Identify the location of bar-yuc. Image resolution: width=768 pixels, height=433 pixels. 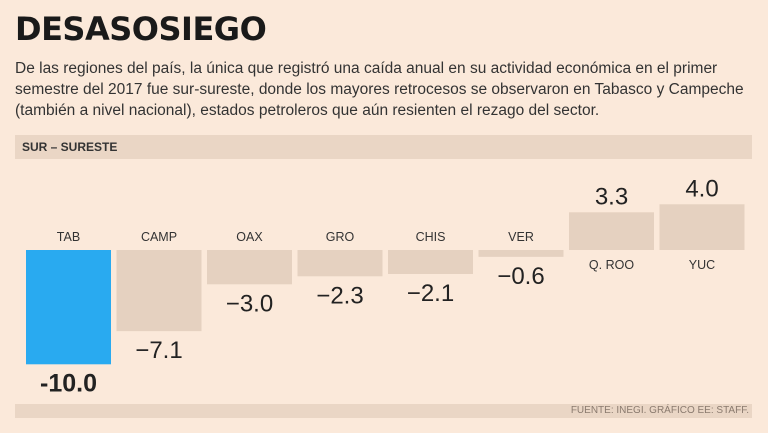
(702, 227).